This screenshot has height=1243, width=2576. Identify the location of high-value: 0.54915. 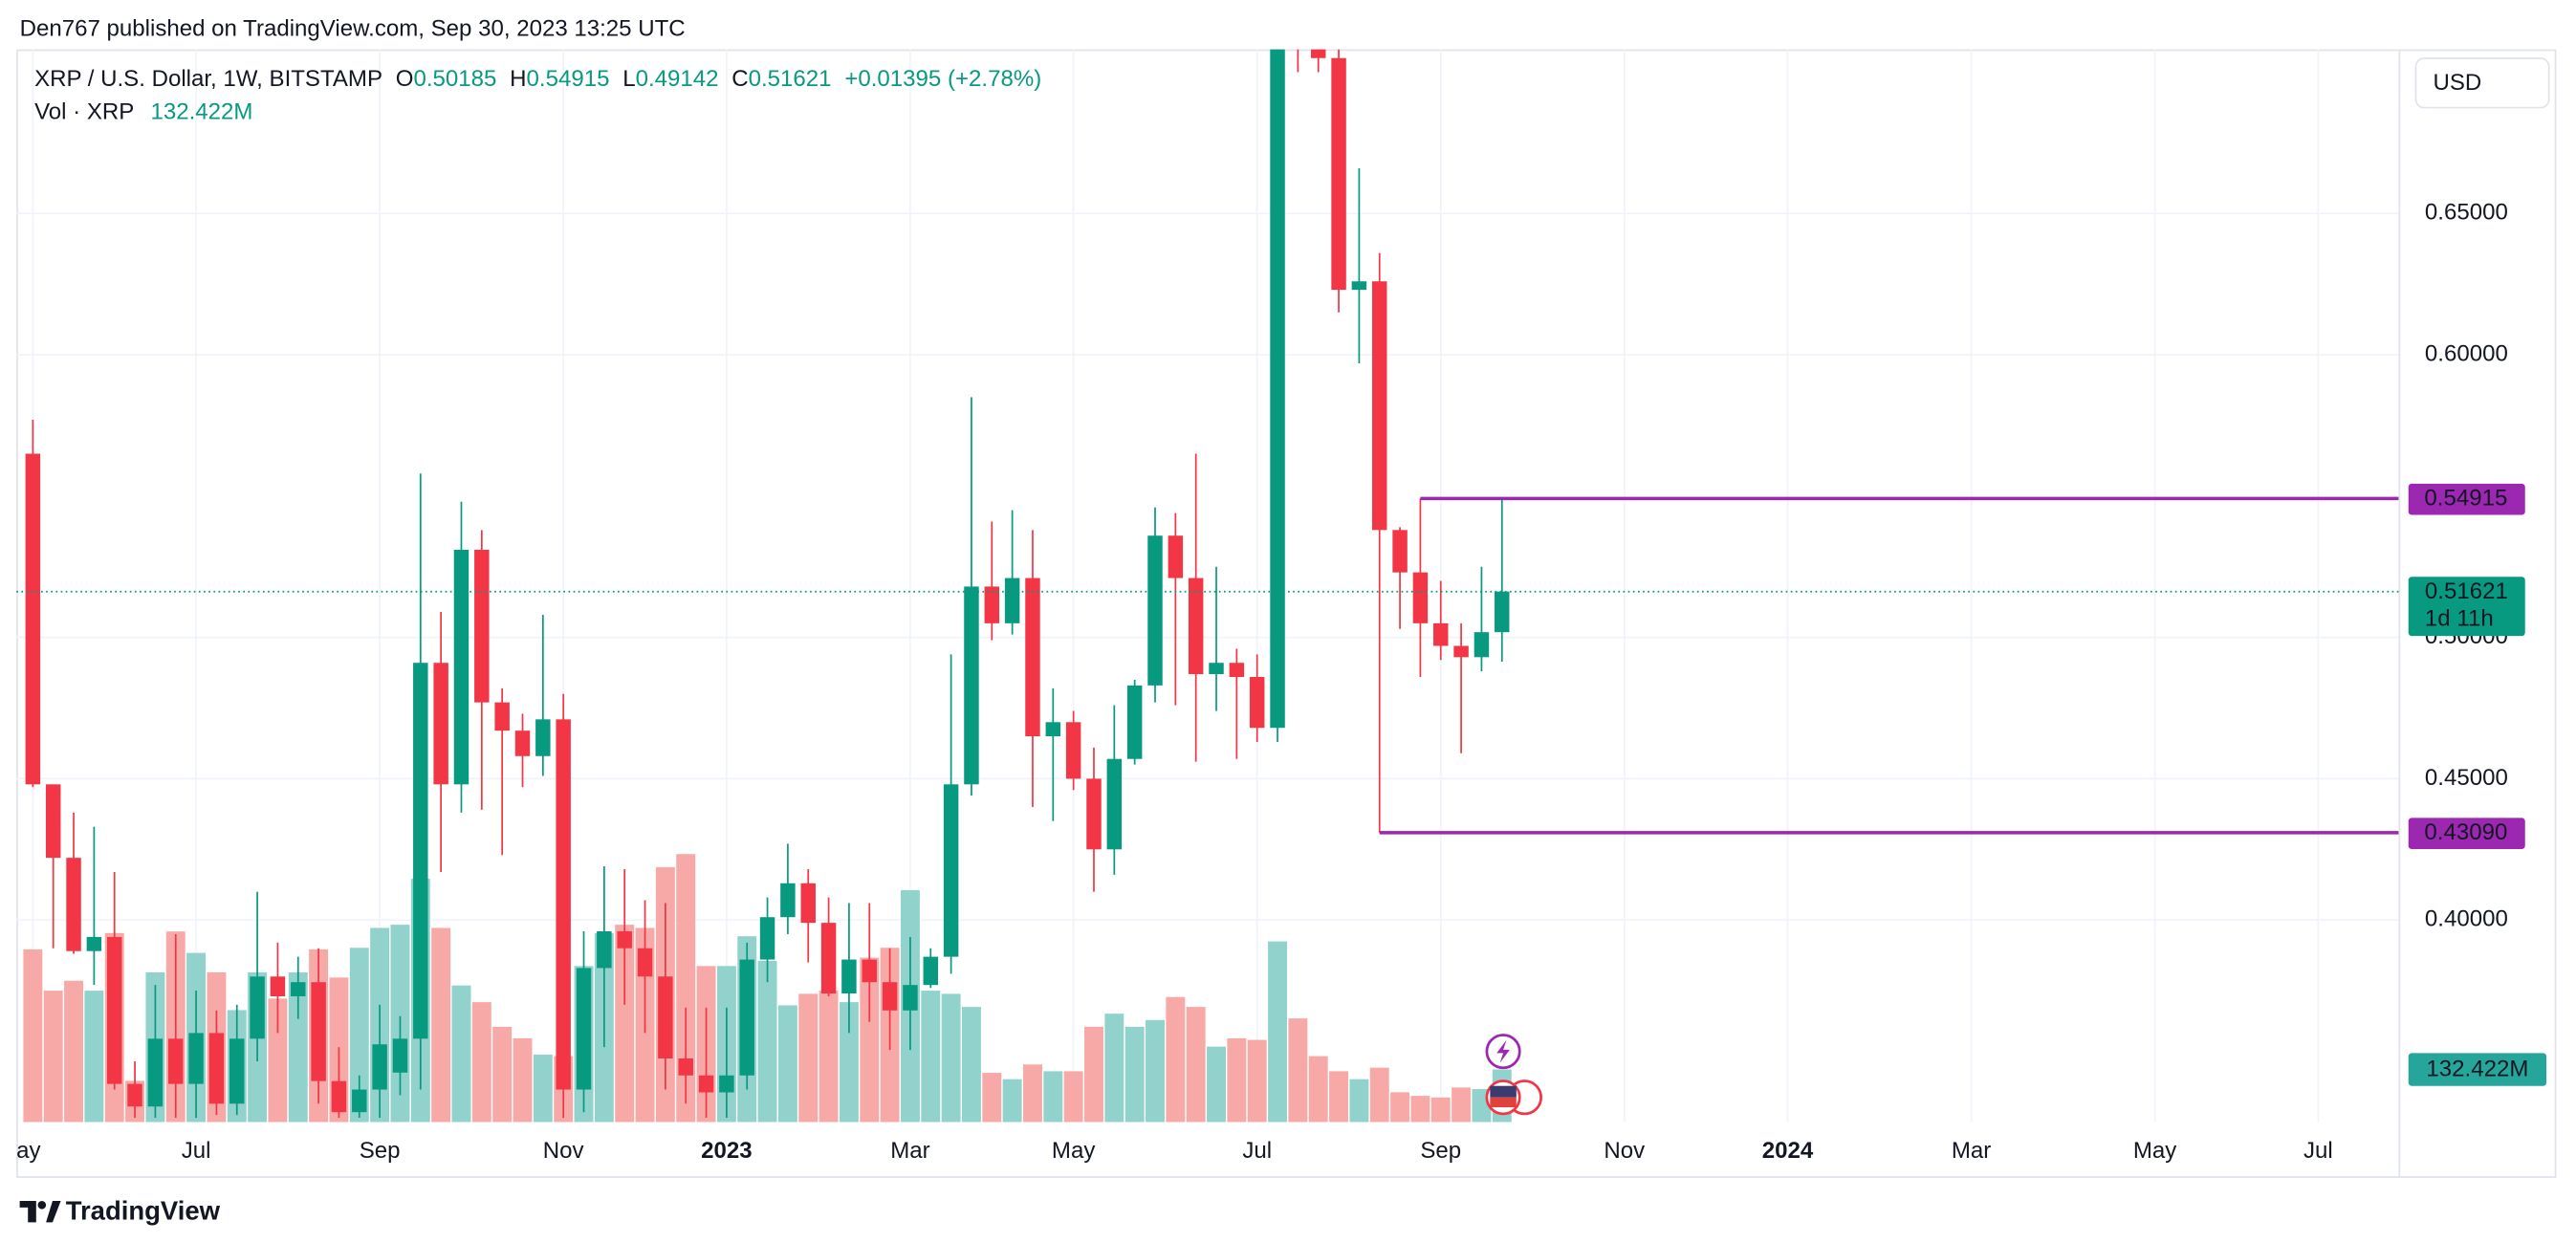
(568, 80).